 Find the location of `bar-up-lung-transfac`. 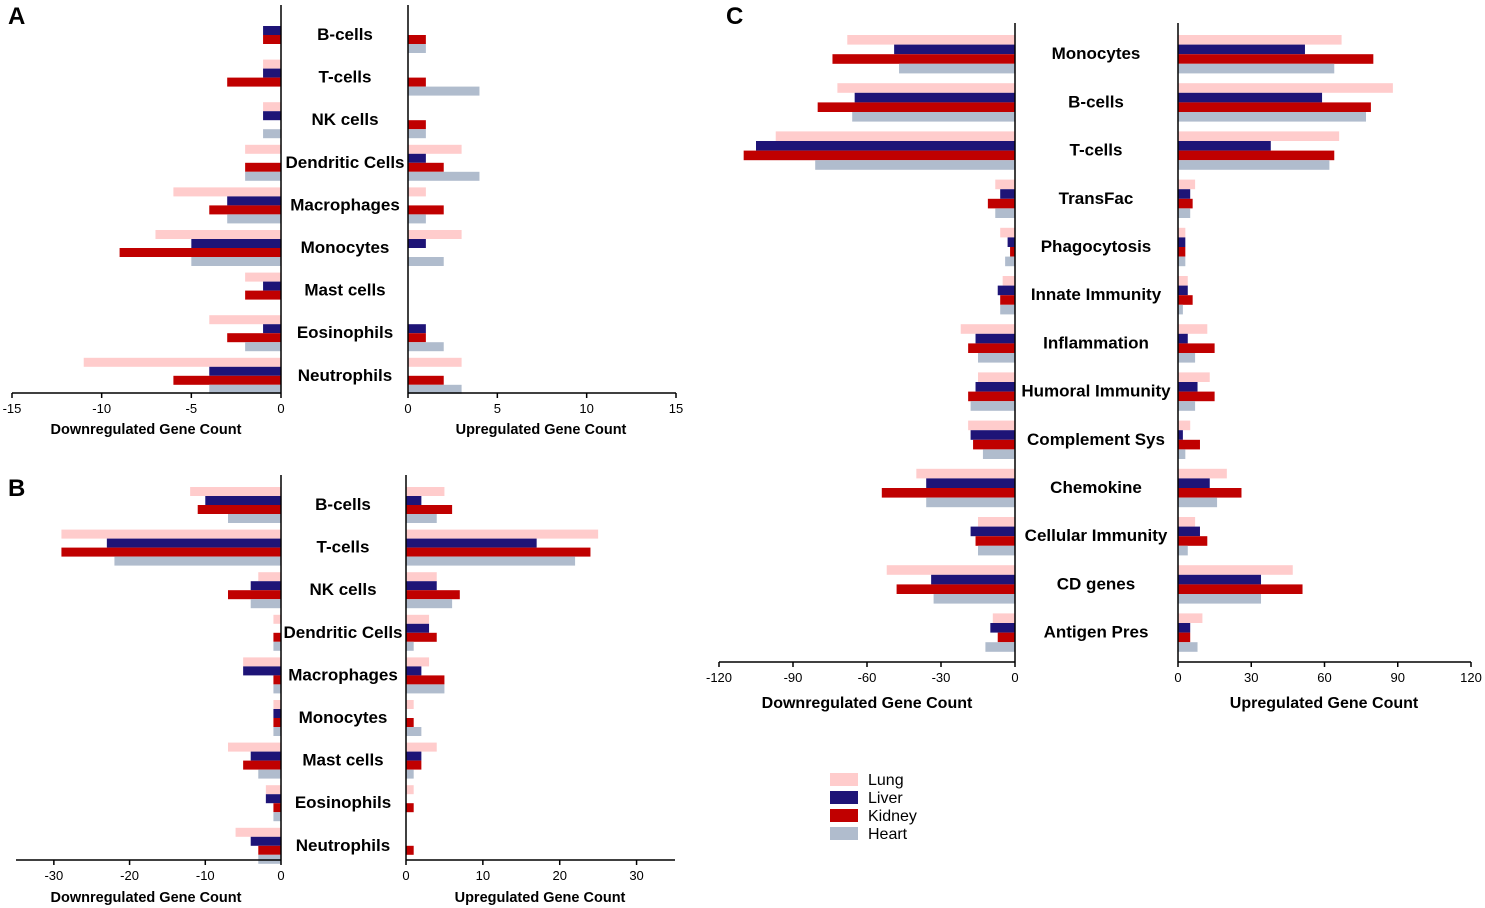

bar-up-lung-transfac is located at coordinates (1187, 184).